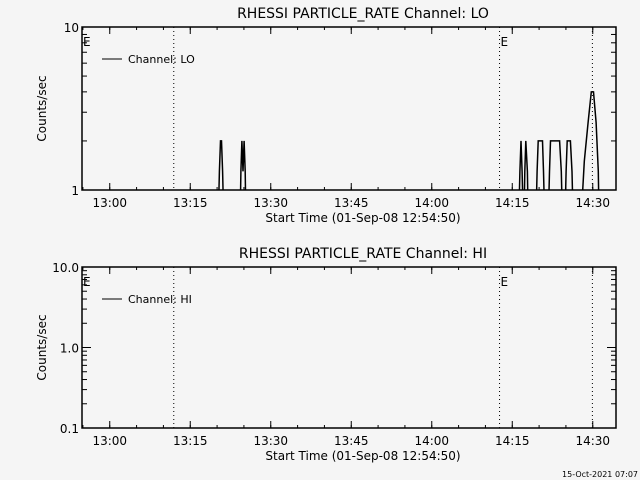 The image size is (640, 480). Describe the element at coordinates (363, 254) in the screenshot. I see `chart-title: RHESSI PARTICLE_RATE Channel: HI` at that location.